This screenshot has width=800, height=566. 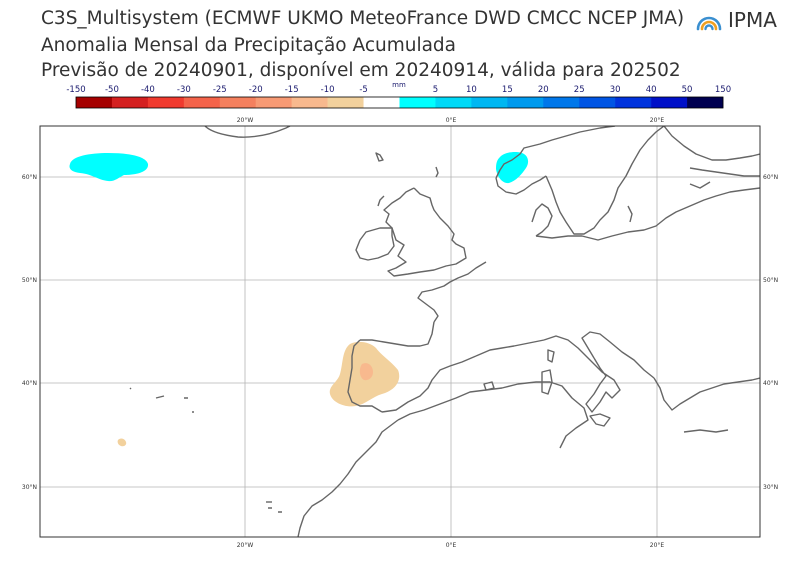 I want to click on wet-anomaly-north-atlantic, so click(x=109, y=167).